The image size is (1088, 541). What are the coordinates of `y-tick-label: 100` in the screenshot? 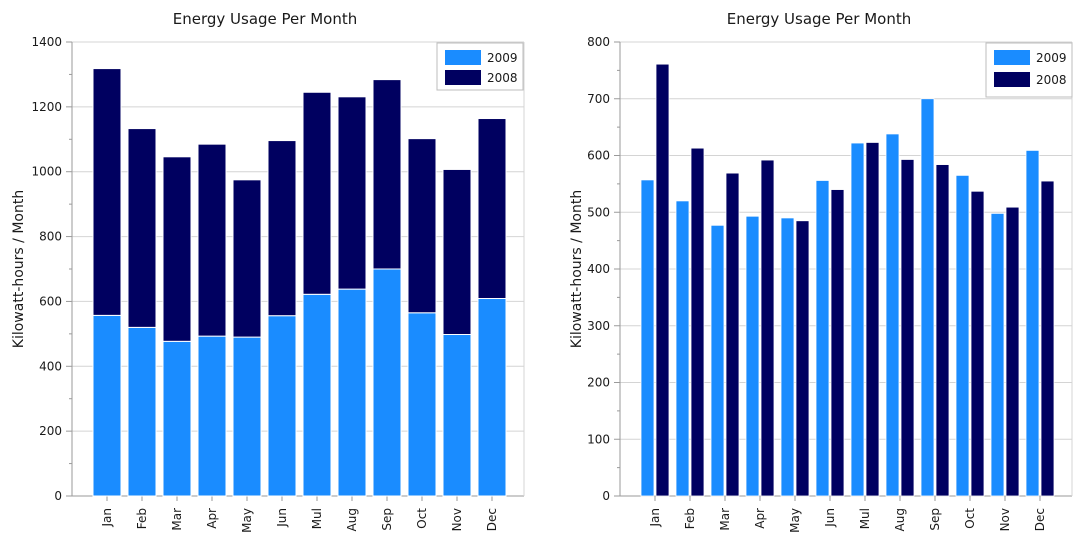 It's located at (598, 439).